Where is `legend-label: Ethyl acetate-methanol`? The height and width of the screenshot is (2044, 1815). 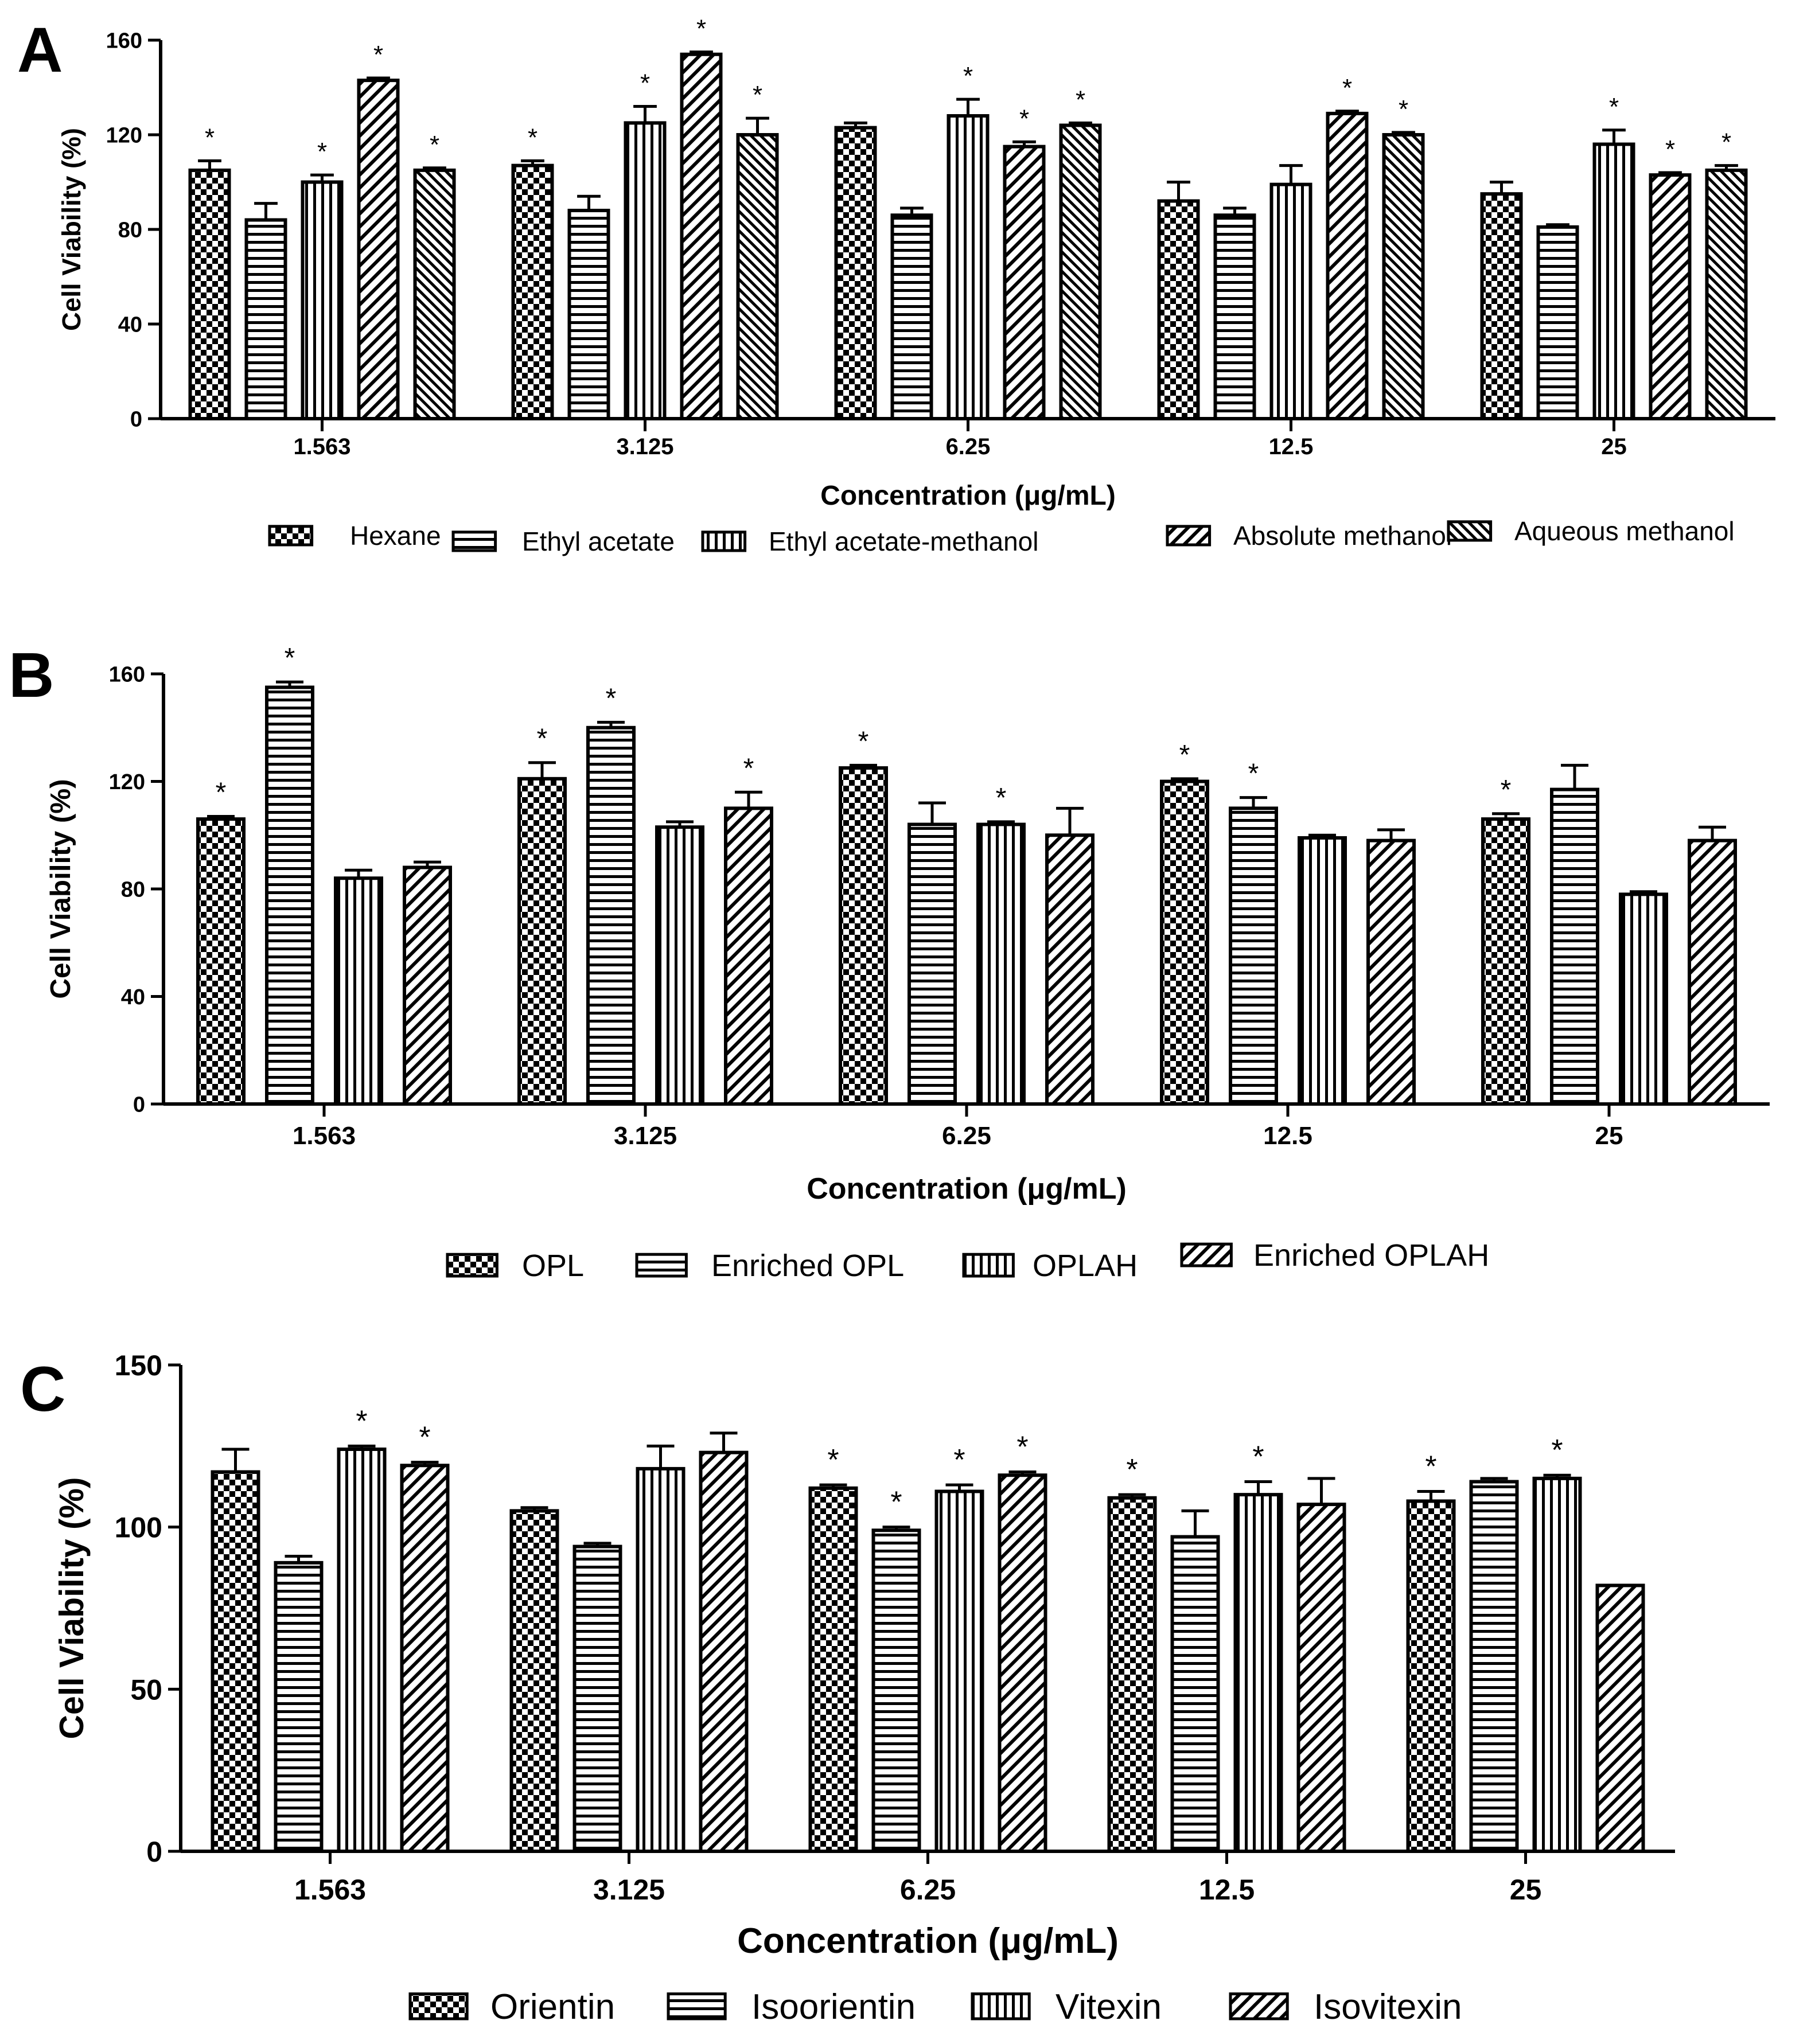
legend-label: Ethyl acetate-methanol is located at coordinates (904, 541).